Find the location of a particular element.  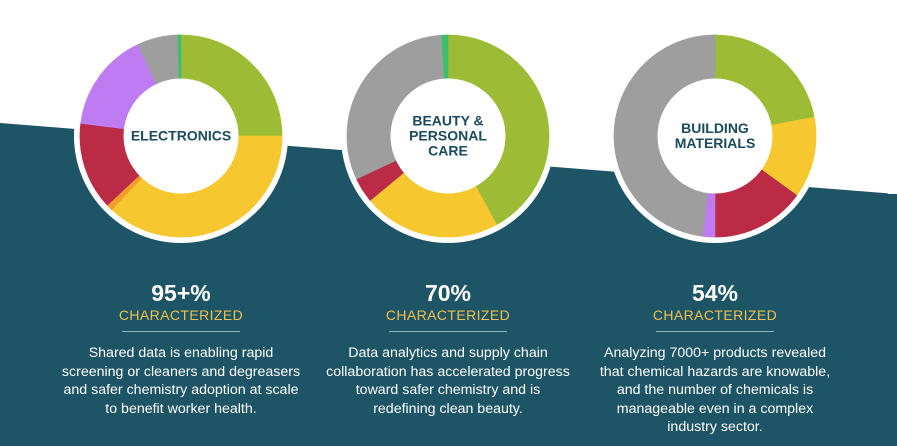

donut-beauty: BEAUTY & PERSONAL CARE is located at coordinates (448, 136).